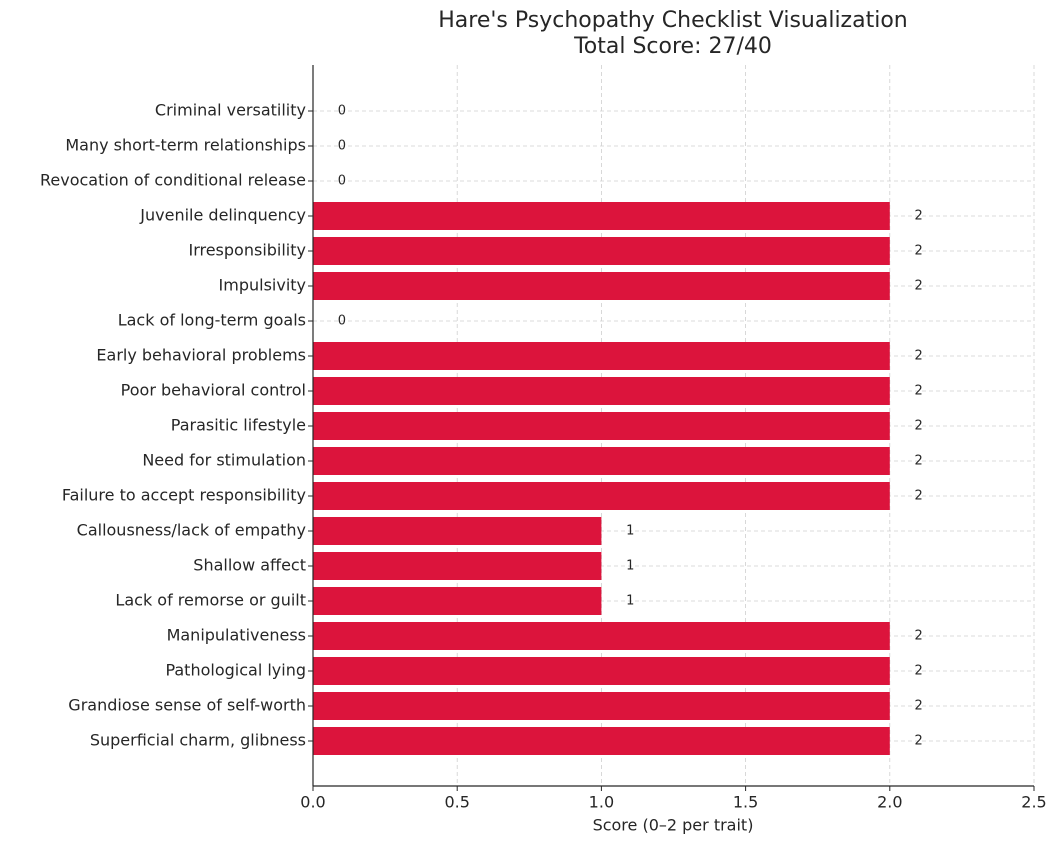  I want to click on x-tick-label: 0.0, so click(312, 802).